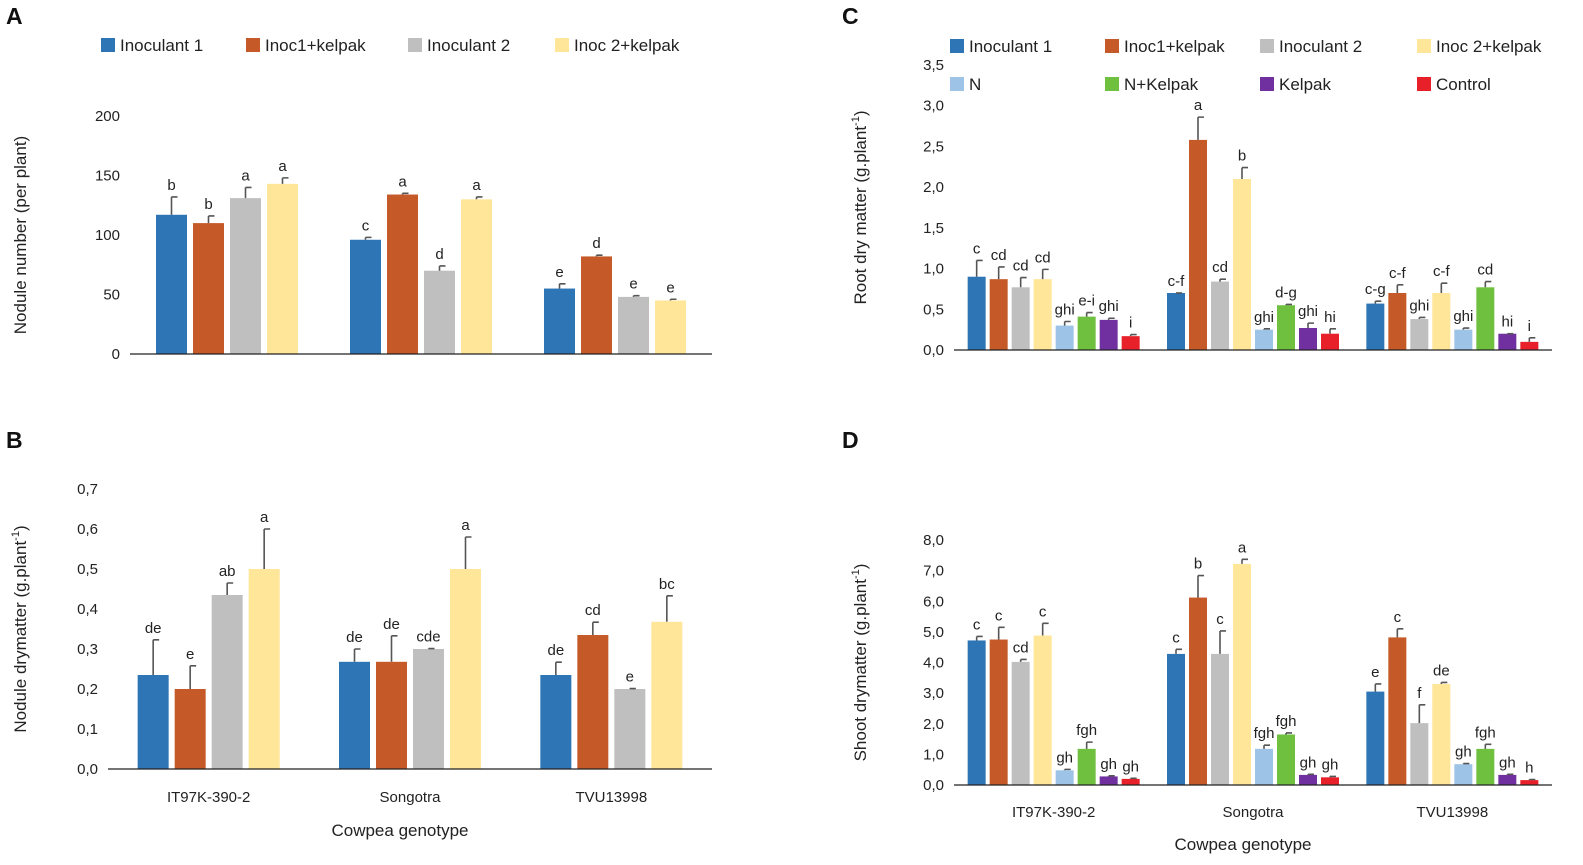  What do you see at coordinates (1254, 812) in the screenshot?
I see `panel-d-category-label-songotra: Songotra` at bounding box center [1254, 812].